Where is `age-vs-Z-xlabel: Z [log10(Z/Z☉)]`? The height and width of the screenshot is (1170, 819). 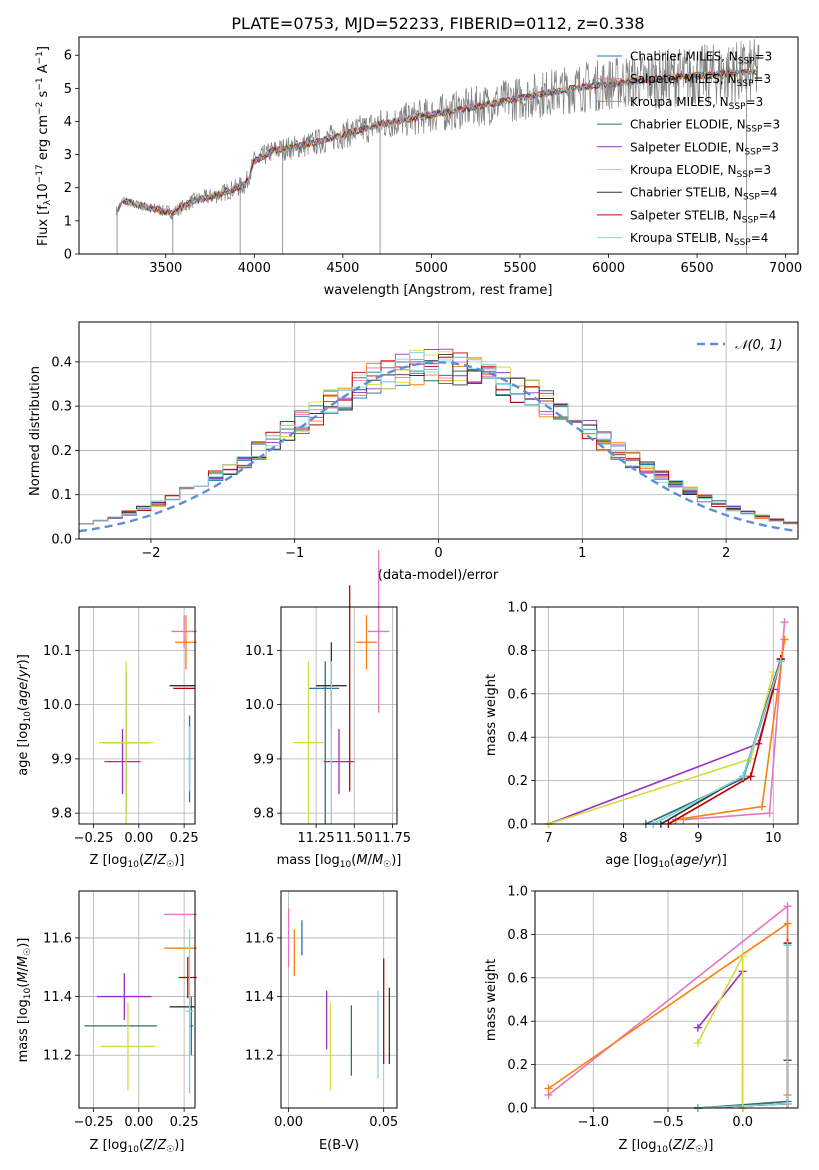
age-vs-Z-xlabel: Z [log10(Z/Z☉)] is located at coordinates (137, 861).